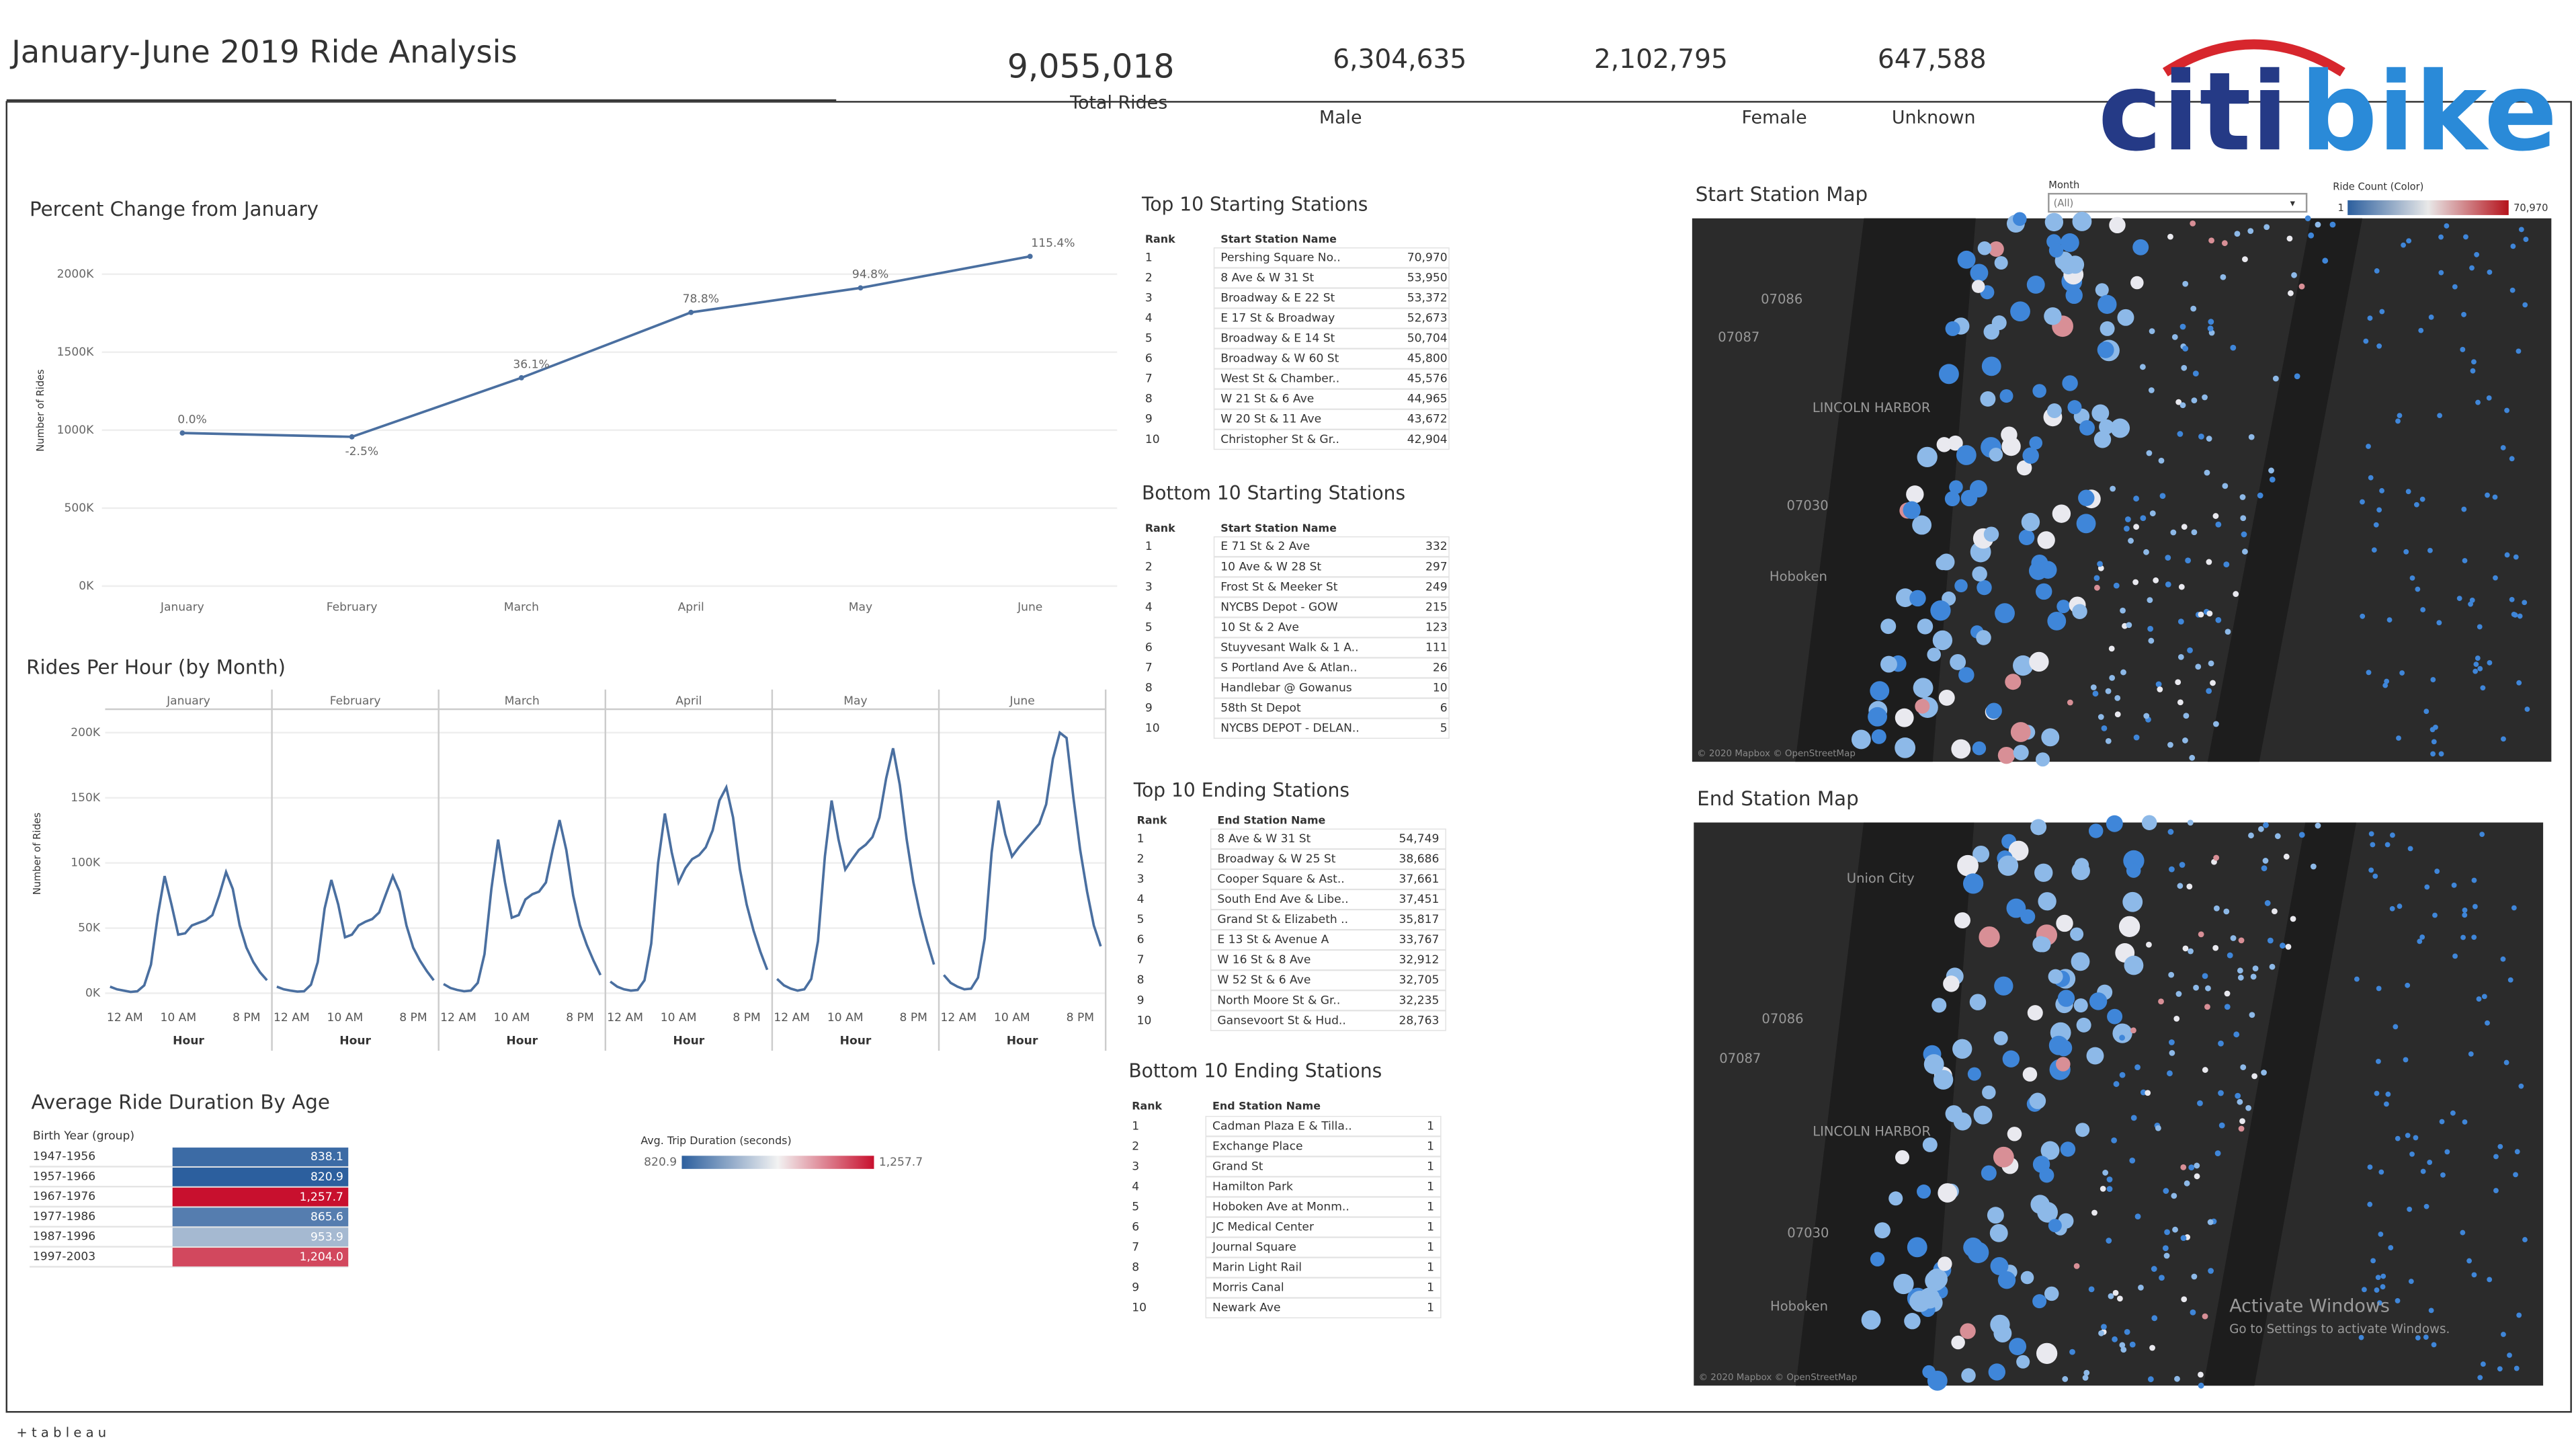 Image resolution: width=2576 pixels, height=1448 pixels. What do you see at coordinates (64, 1157) in the screenshot?
I see `row-label: 1947-1956` at bounding box center [64, 1157].